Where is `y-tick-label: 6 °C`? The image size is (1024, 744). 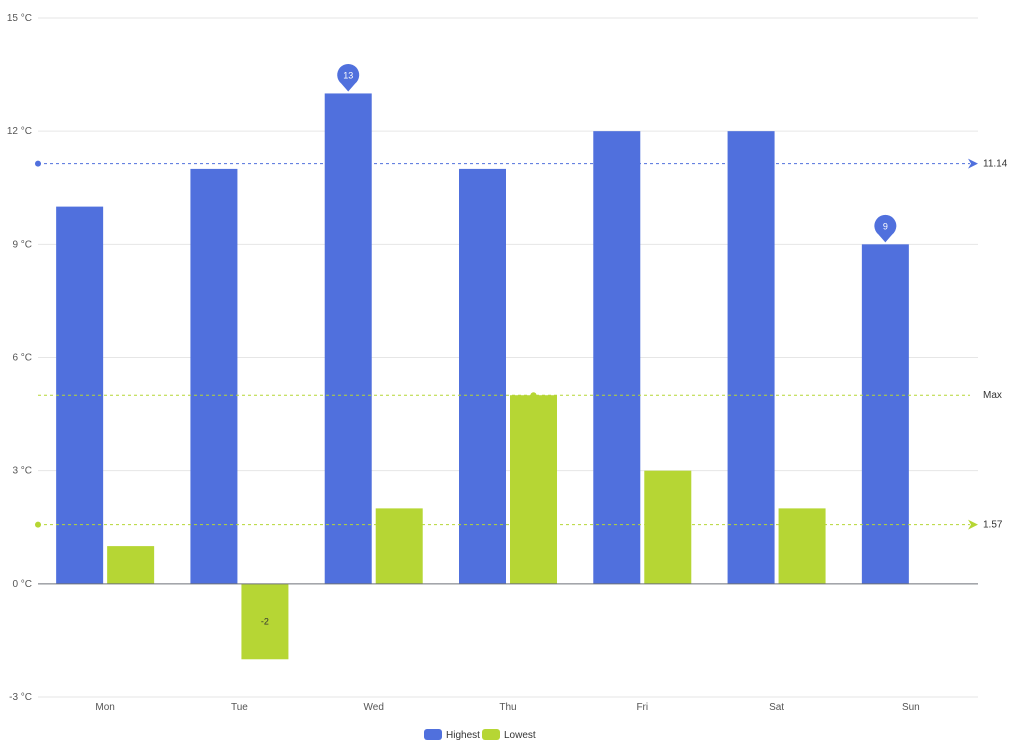
y-tick-label: 6 °C is located at coordinates (22, 358).